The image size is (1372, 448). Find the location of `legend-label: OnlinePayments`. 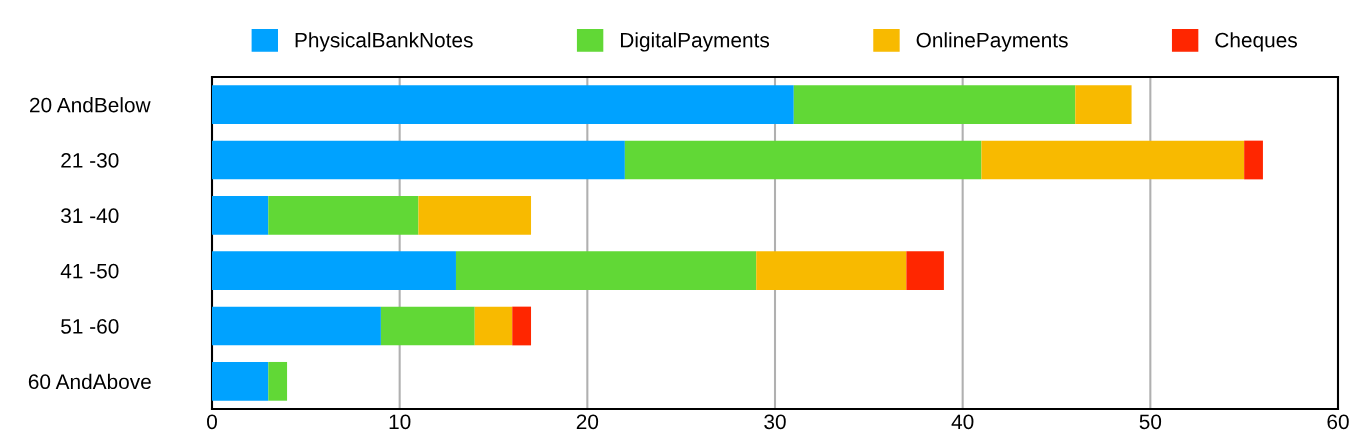

legend-label: OnlinePayments is located at coordinates (992, 42).